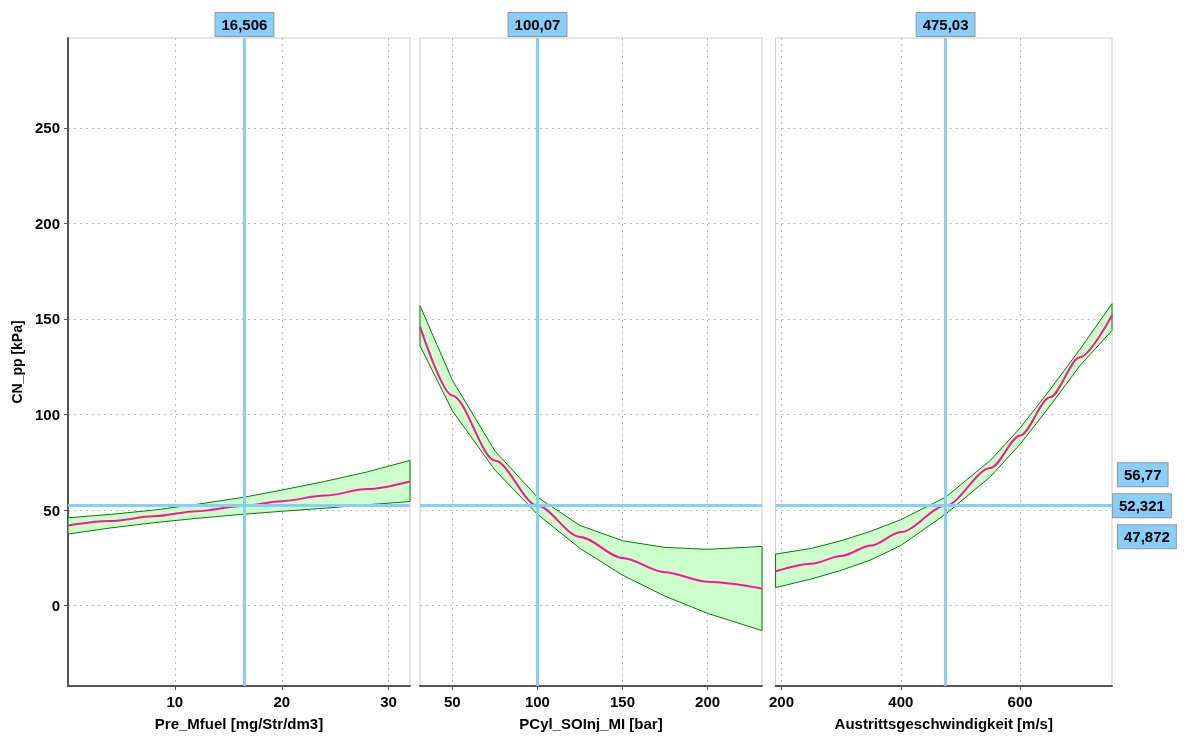 The image size is (1189, 738). Describe the element at coordinates (901, 701) in the screenshot. I see `x-tick-label: 400` at that location.